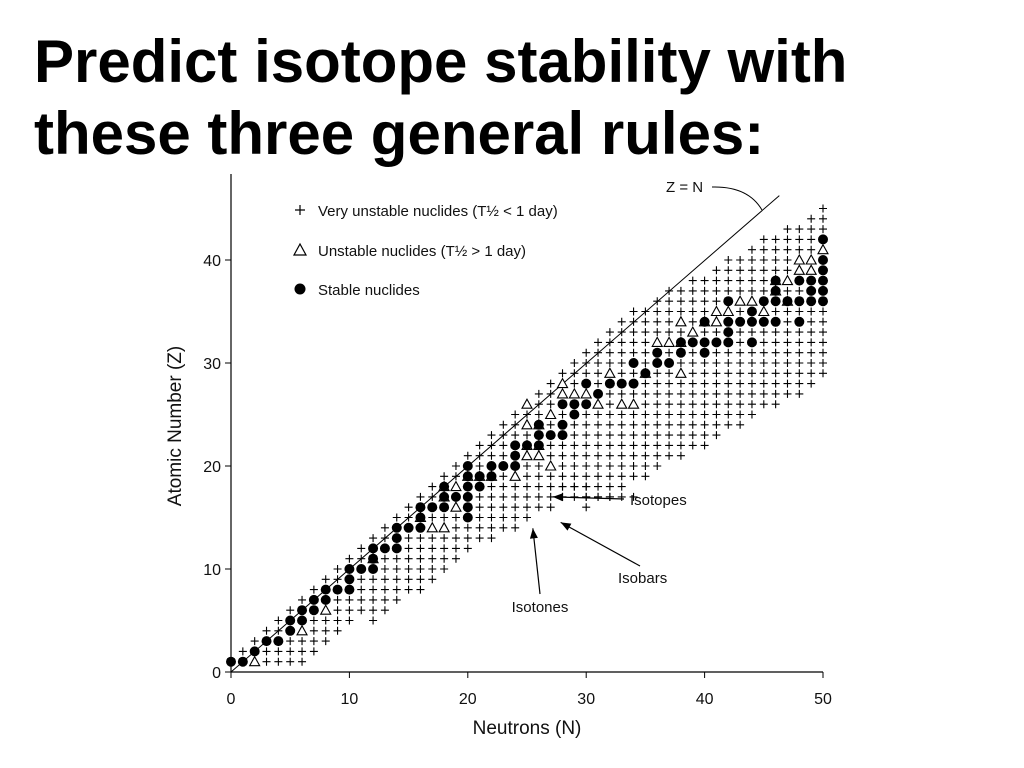 This screenshot has height=768, width=1024. What do you see at coordinates (557, 497) in the screenshot?
I see `arrow-isotopes-head` at bounding box center [557, 497].